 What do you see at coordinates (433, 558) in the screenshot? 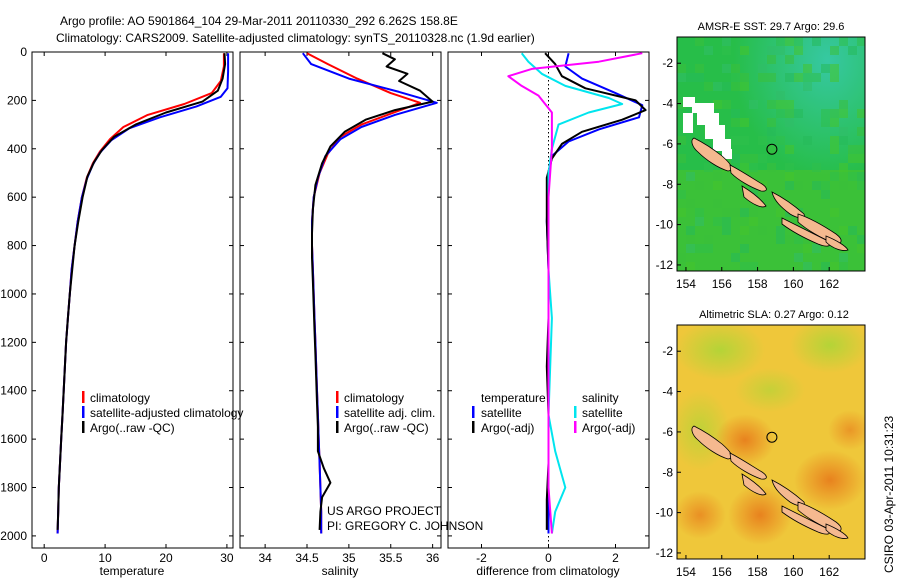
I see `x-tick-label: 36` at bounding box center [433, 558].